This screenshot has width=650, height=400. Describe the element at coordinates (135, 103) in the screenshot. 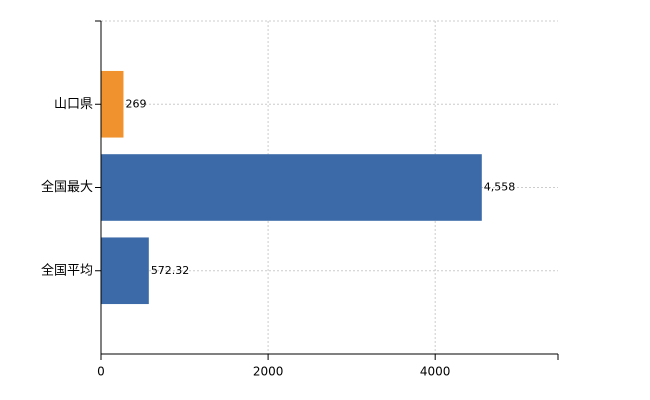

I see `value-label: 269` at that location.